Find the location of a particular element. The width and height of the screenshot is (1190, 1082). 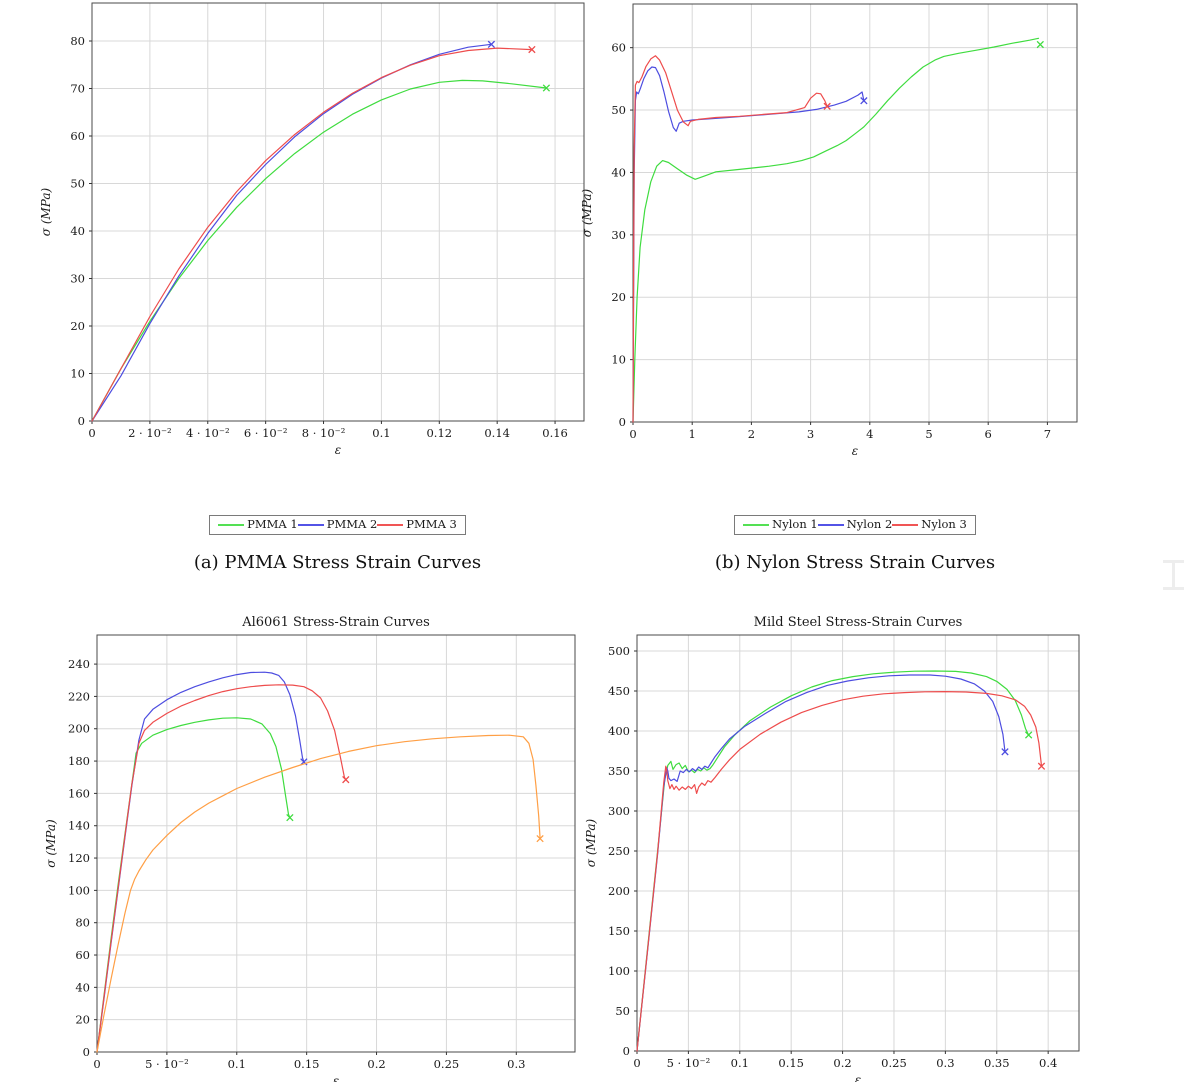

x-tick-label: 5 · 10⁻² is located at coordinates (167, 1064).